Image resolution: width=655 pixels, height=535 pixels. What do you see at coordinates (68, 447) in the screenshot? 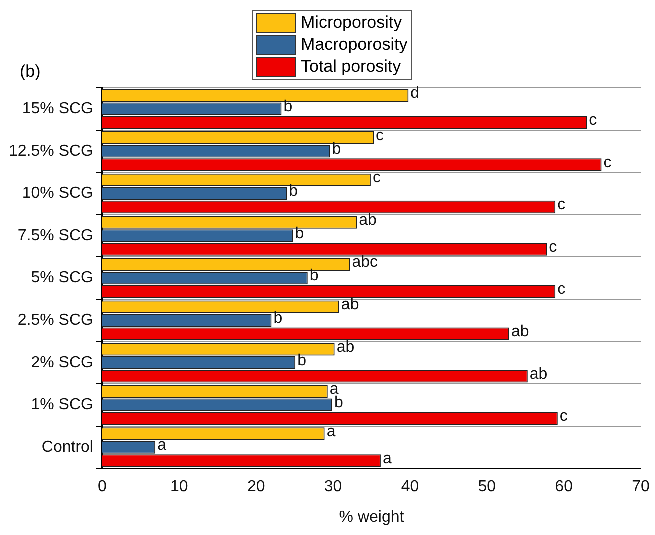
I see `y-tick-label: Control` at bounding box center [68, 447].